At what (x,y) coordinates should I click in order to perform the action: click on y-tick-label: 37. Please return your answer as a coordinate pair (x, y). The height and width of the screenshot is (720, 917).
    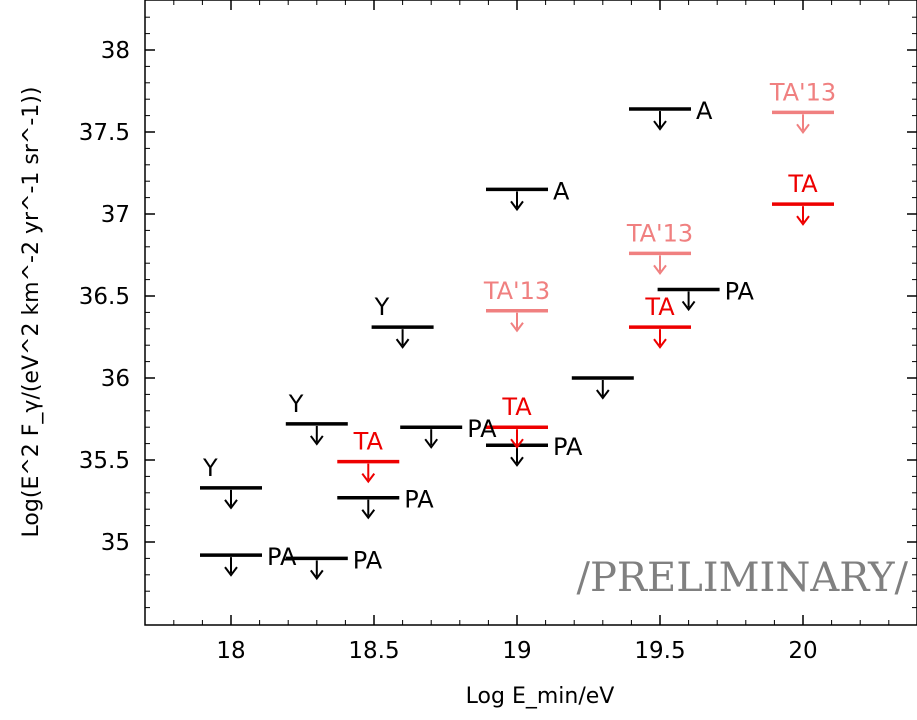
    Looking at the image, I should click on (115, 215).